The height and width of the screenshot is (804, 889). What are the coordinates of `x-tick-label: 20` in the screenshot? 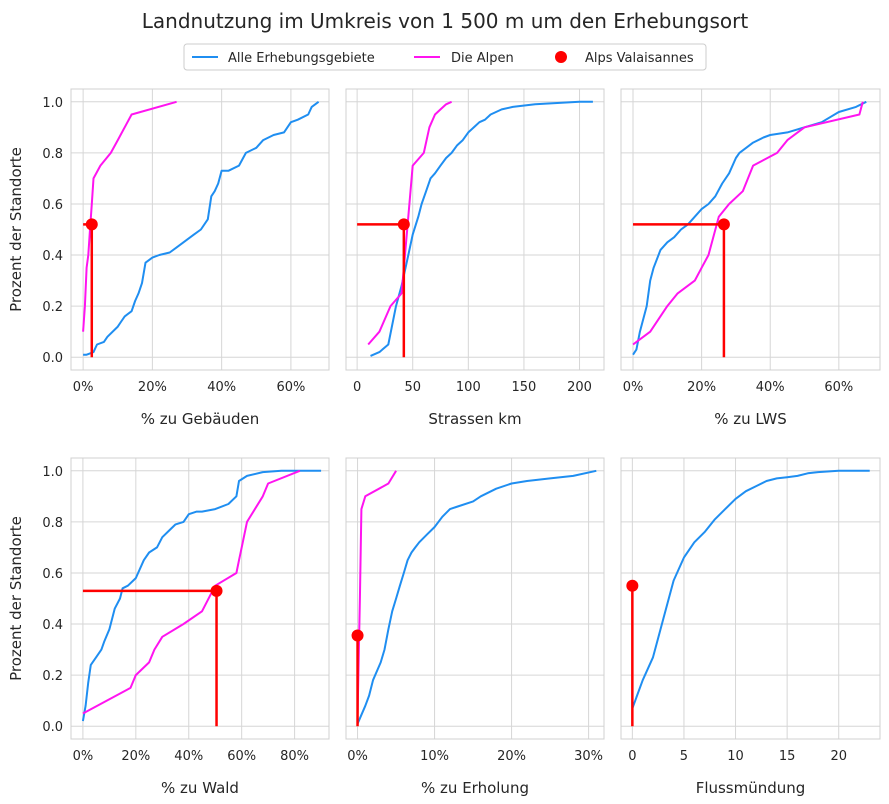 It's located at (838, 756).